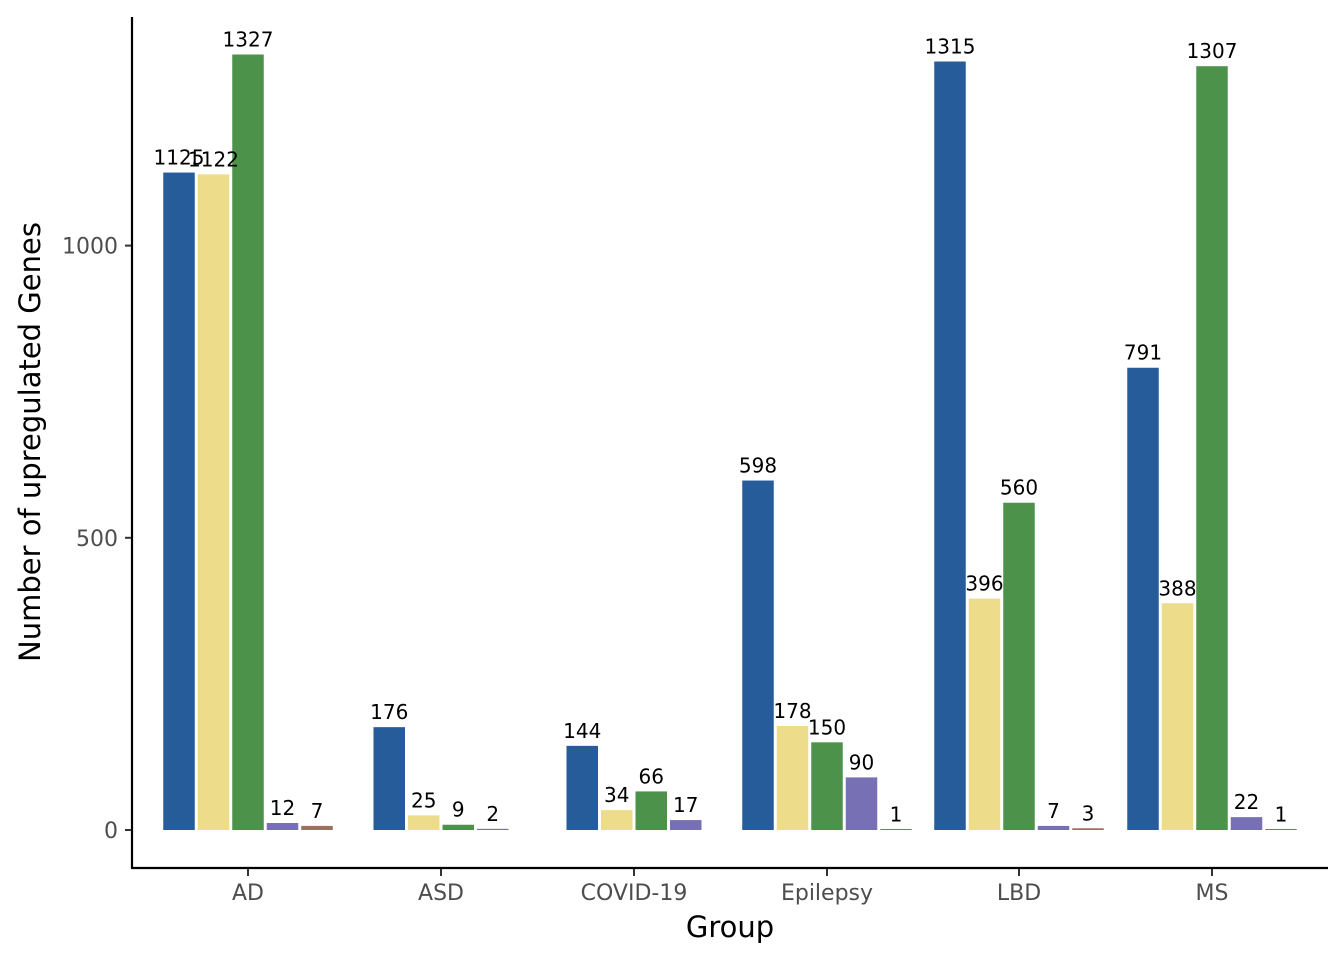 Image resolution: width=1344 pixels, height=960 pixels. I want to click on y-tick-label: 1000, so click(90, 247).